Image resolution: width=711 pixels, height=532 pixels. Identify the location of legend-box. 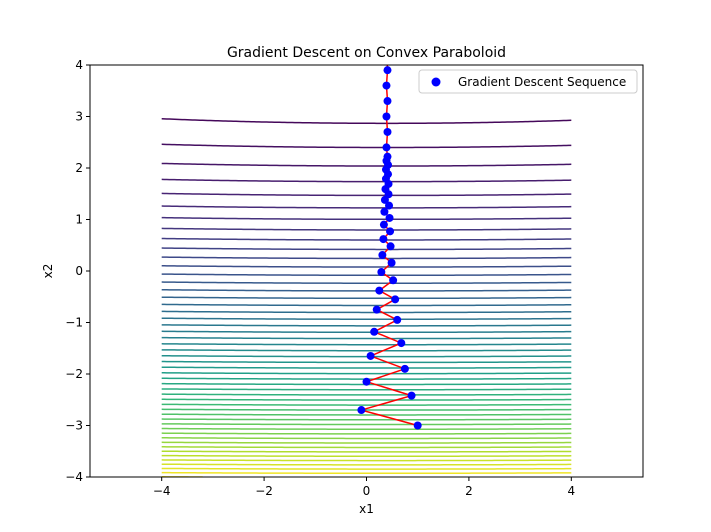
(528, 81).